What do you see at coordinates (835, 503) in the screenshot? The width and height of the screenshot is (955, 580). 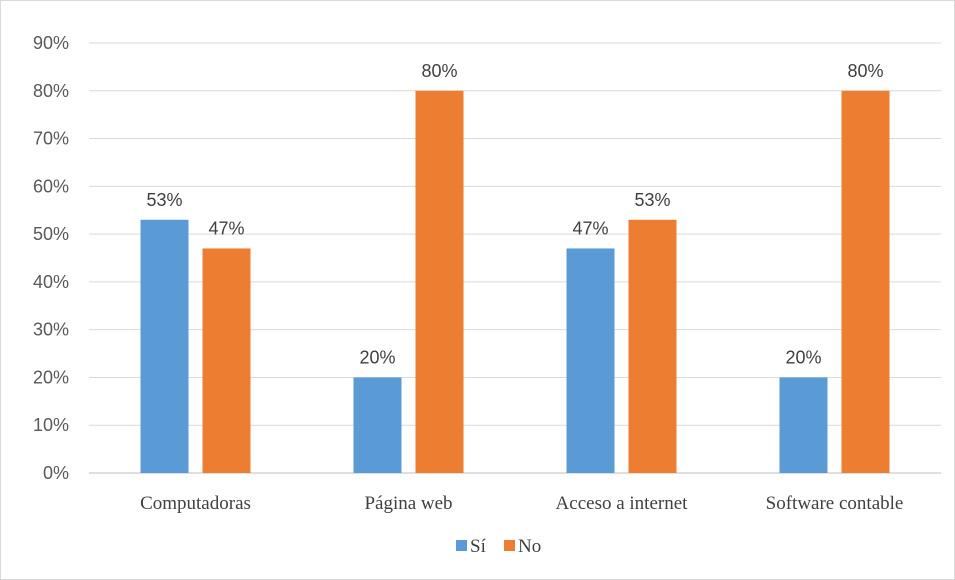 I see `category-label: Software contable` at bounding box center [835, 503].